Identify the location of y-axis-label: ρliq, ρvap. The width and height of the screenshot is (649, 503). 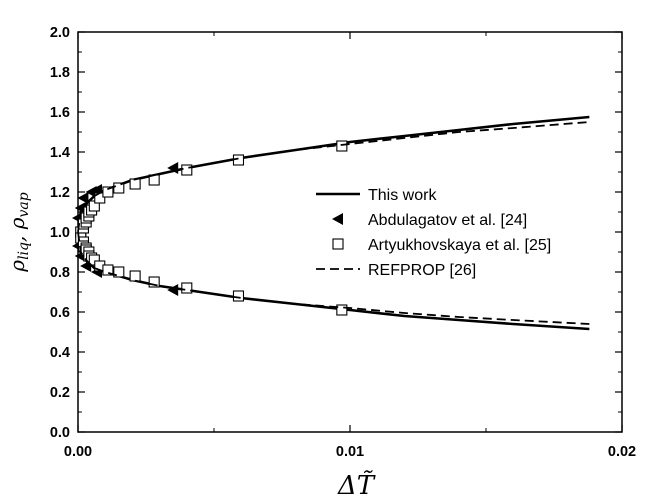
(18, 232).